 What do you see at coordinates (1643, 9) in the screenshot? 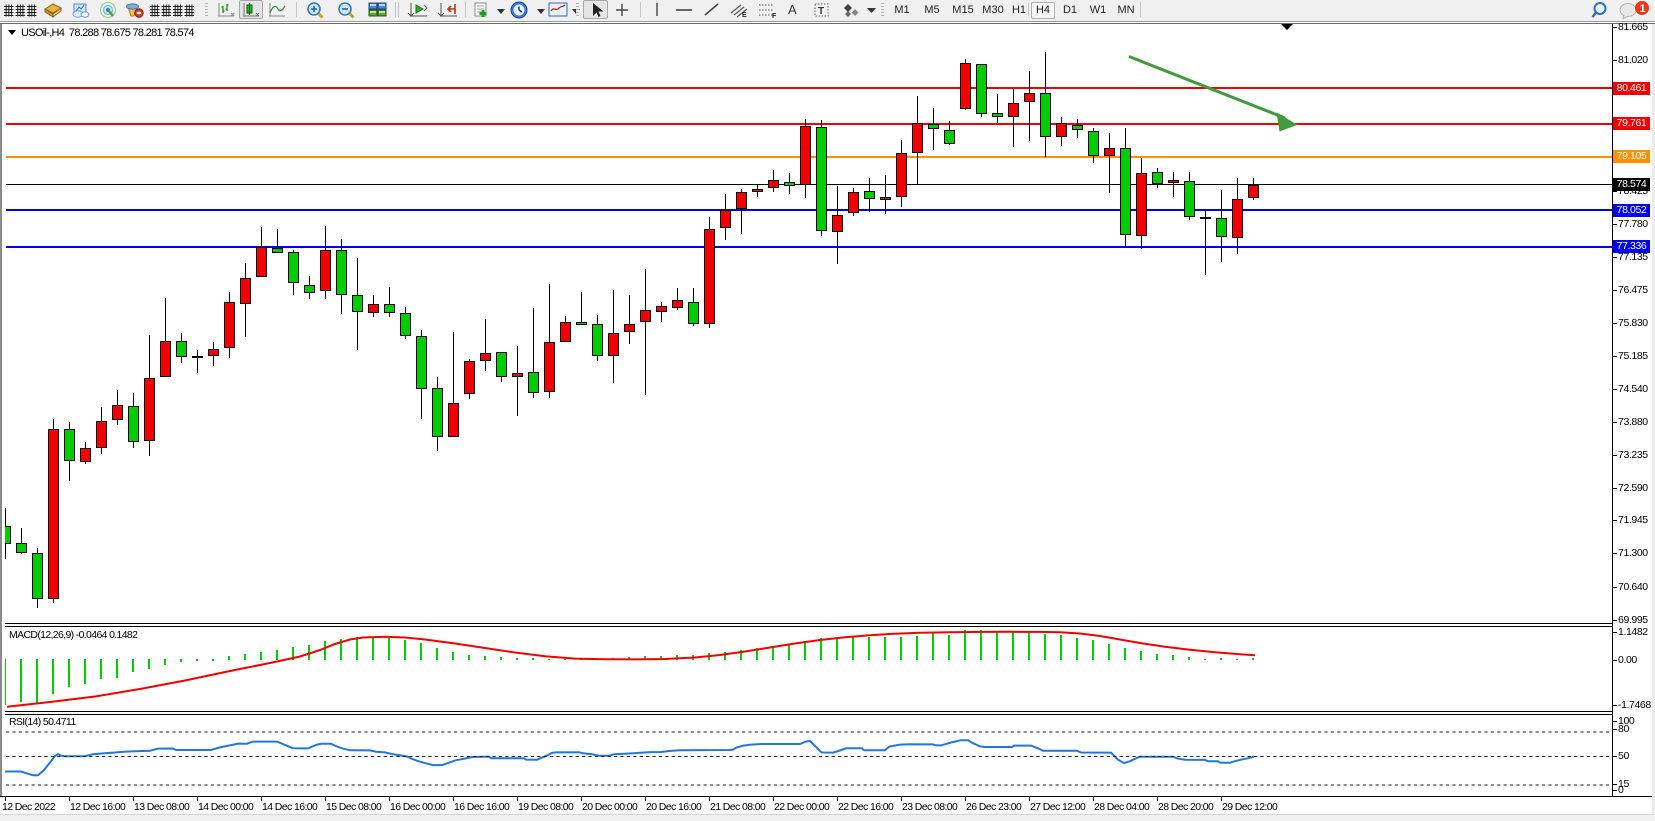
I see `svg-text: 1` at bounding box center [1643, 9].